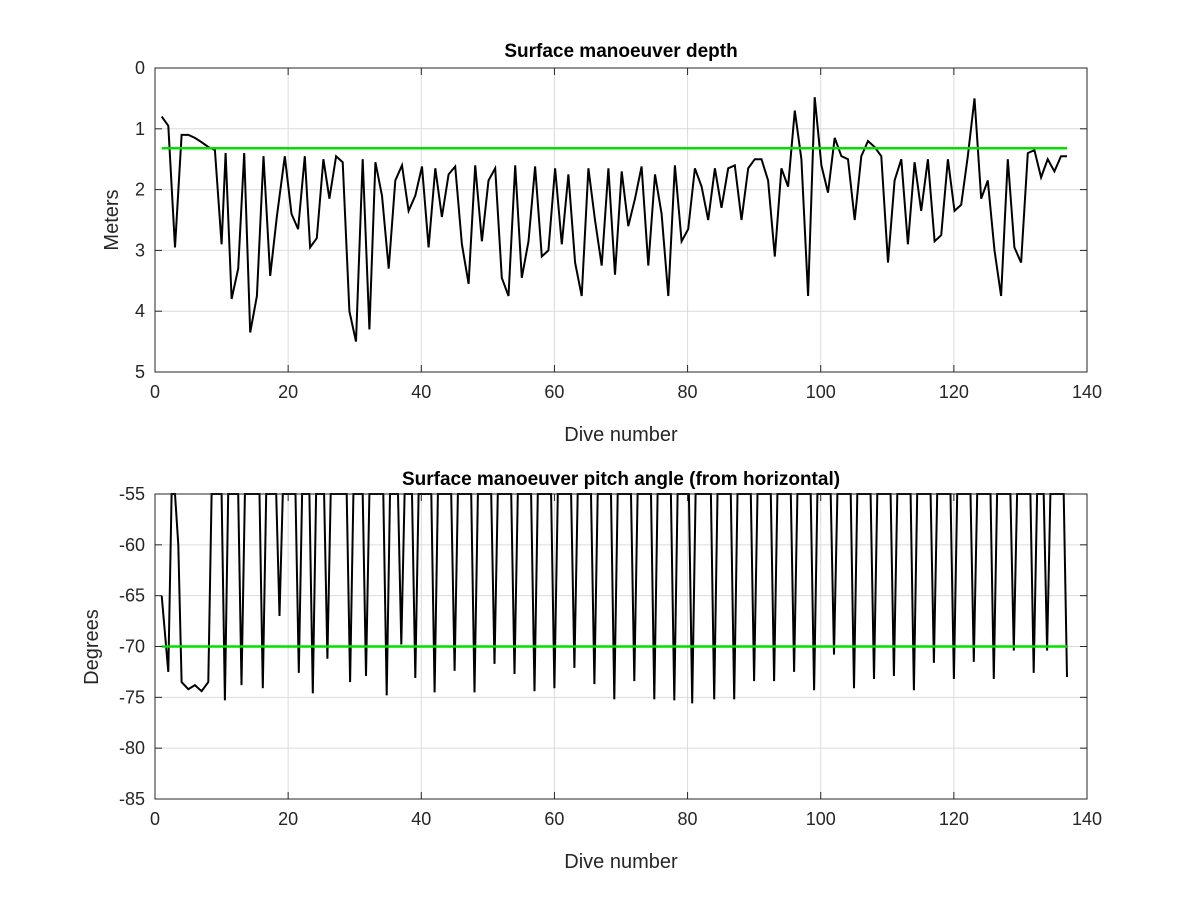 Image resolution: width=1200 pixels, height=900 pixels. Describe the element at coordinates (132, 596) in the screenshot. I see `pitch-y-tick-label: -65` at that location.